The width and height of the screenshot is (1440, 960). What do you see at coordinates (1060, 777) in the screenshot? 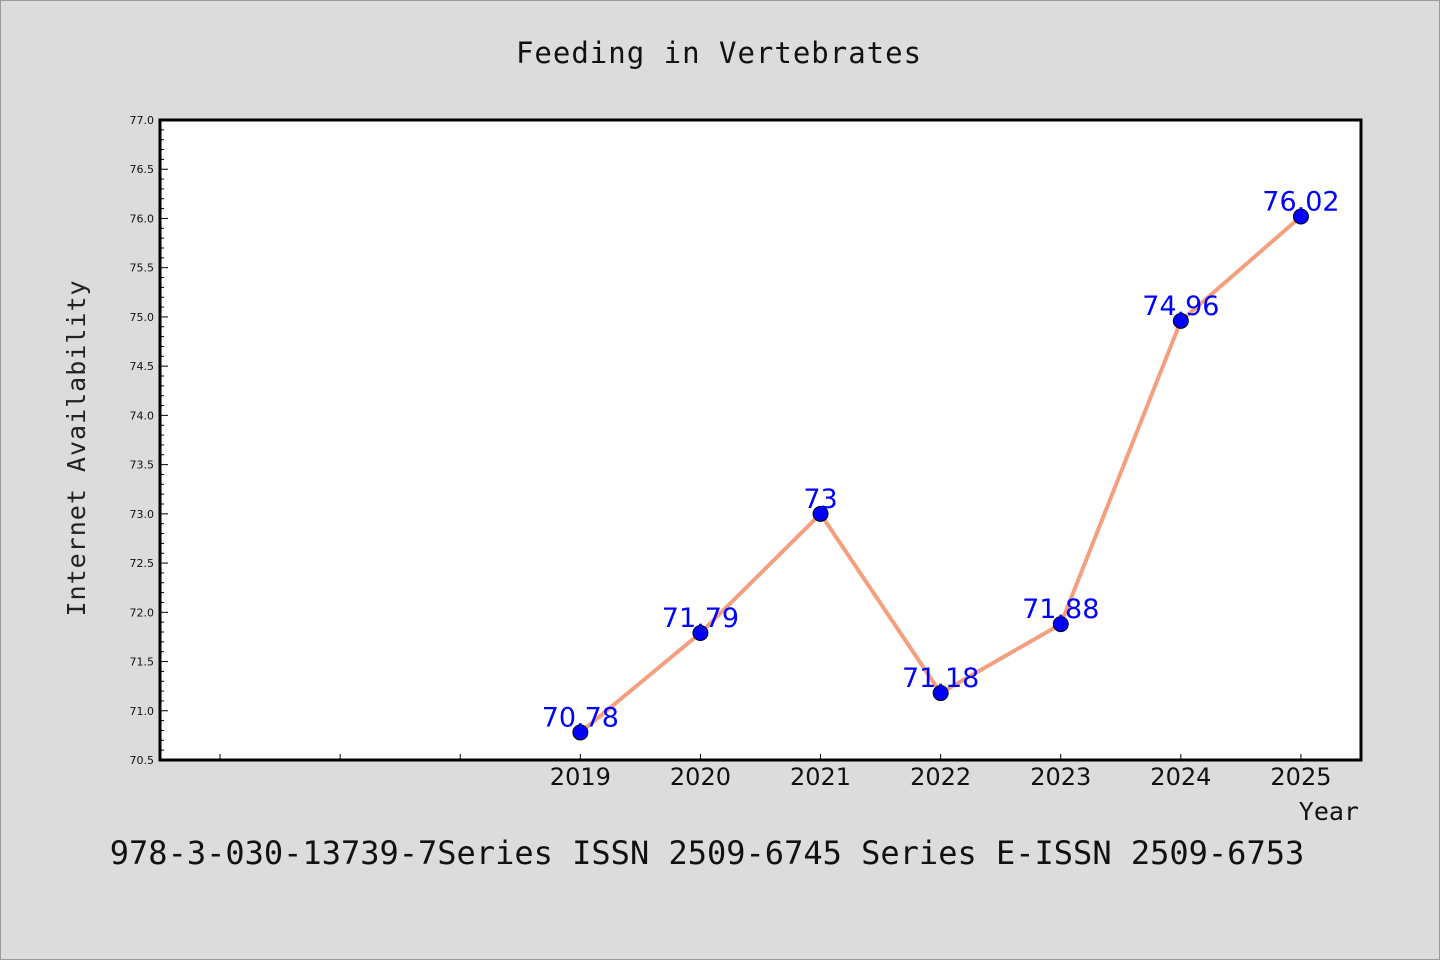
I see `x-tick-label: 2023` at bounding box center [1060, 777].